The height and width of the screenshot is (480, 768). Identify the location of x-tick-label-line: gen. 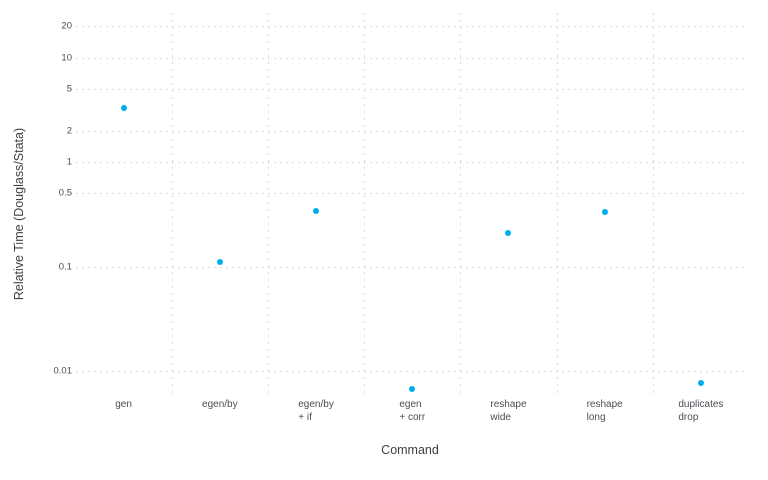
(123, 404).